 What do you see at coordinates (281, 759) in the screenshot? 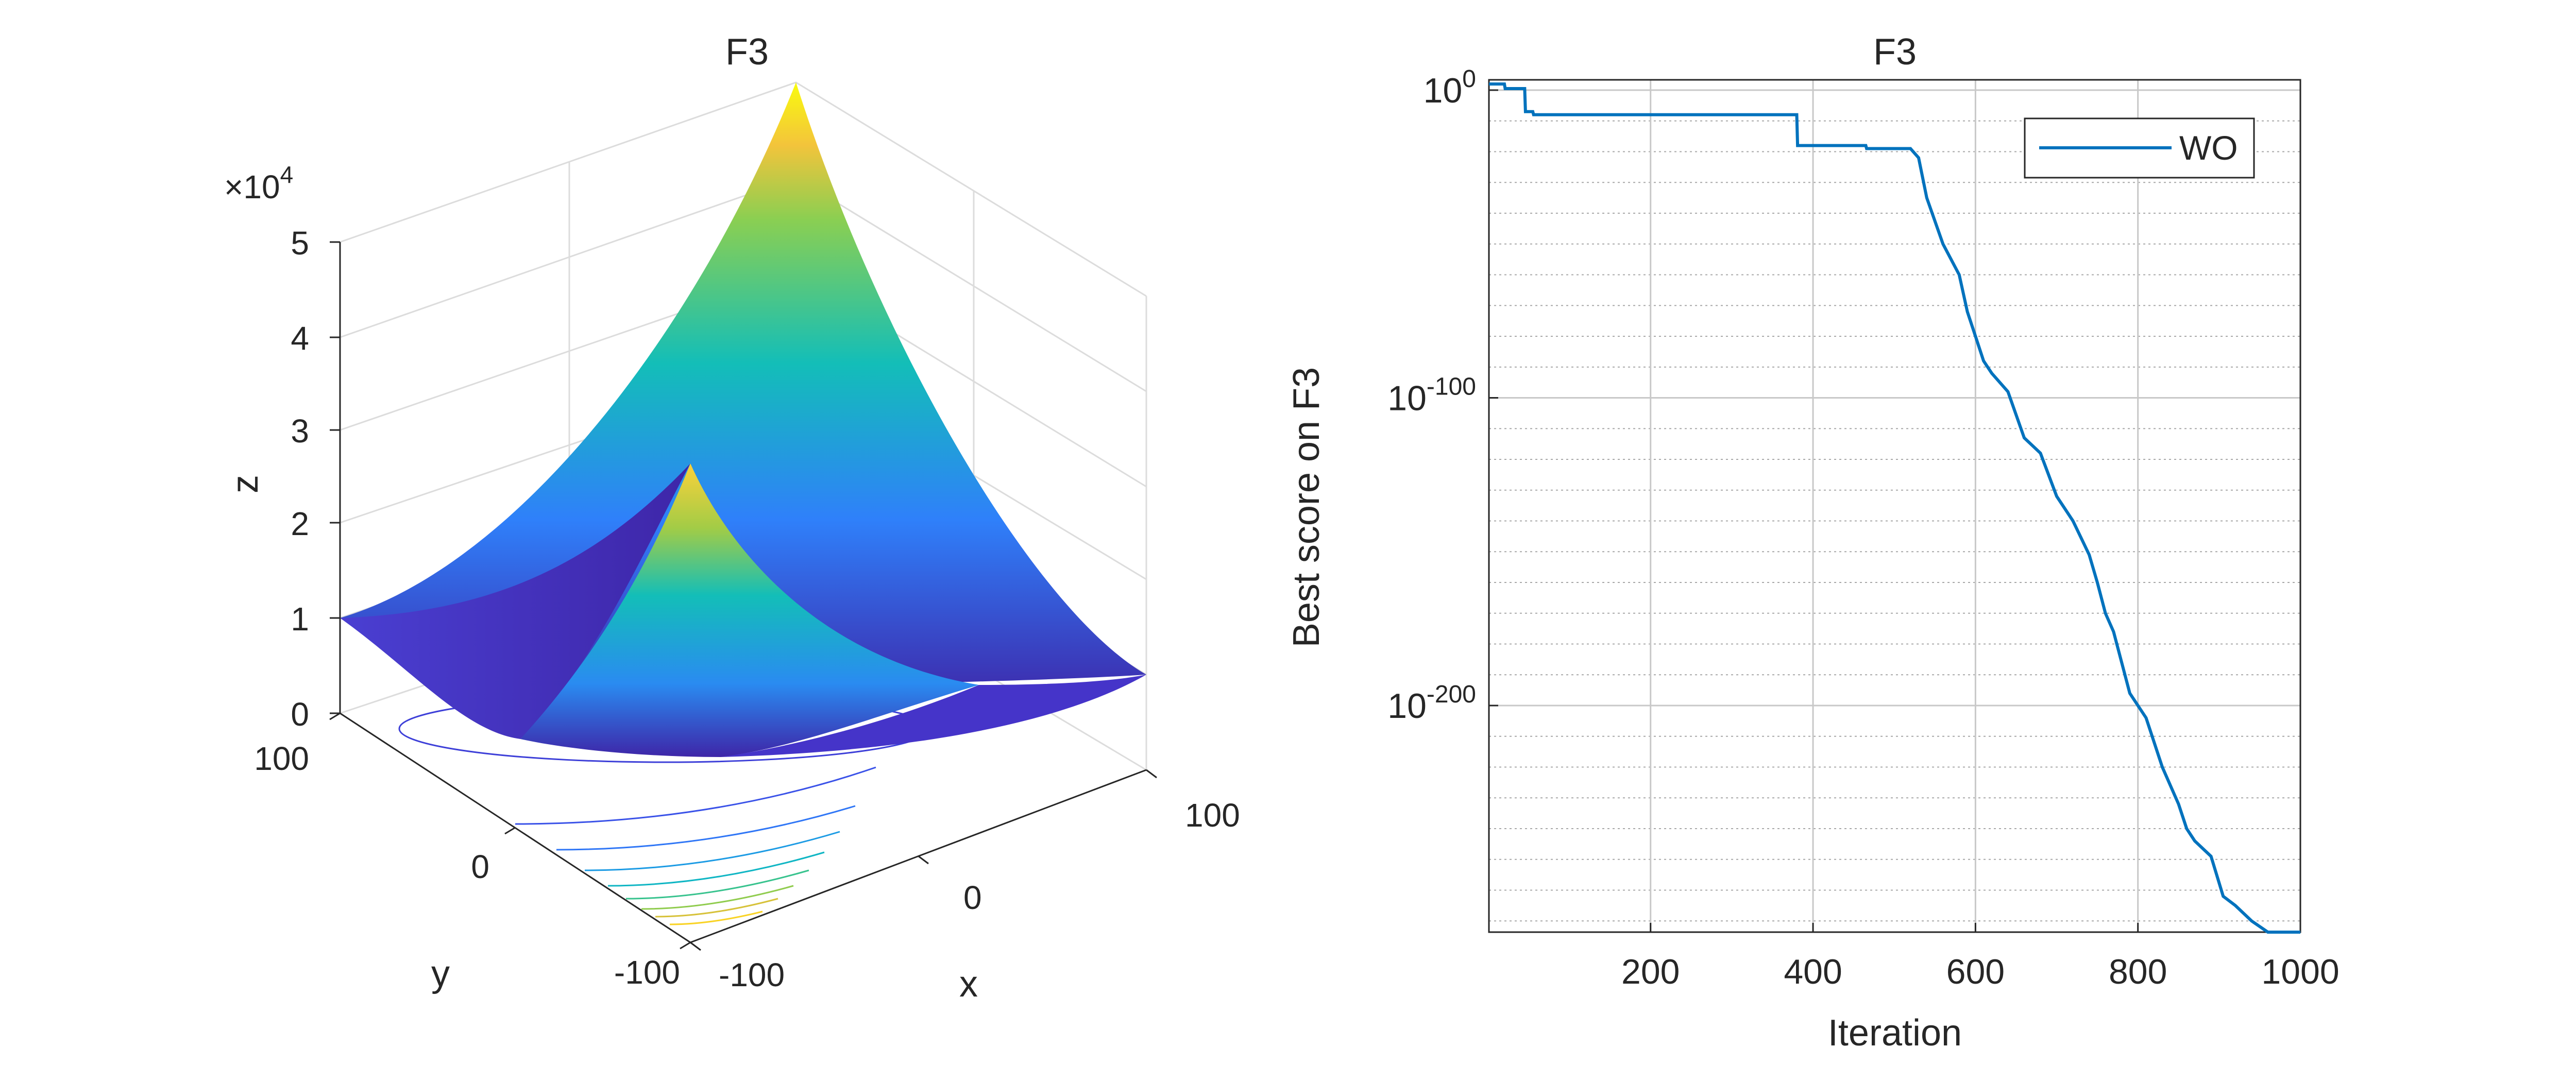
I see `y-tick-label: 100` at bounding box center [281, 759].